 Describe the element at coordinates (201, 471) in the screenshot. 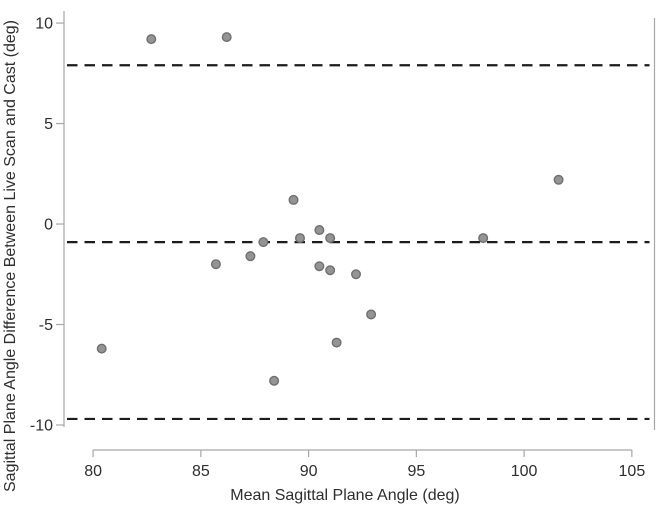

I see `x-tick-label: 85` at that location.